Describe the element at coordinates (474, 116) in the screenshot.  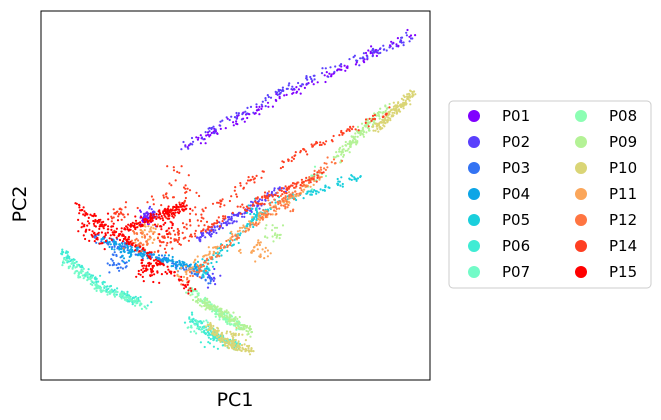
I see `legend-marker-p01` at that location.